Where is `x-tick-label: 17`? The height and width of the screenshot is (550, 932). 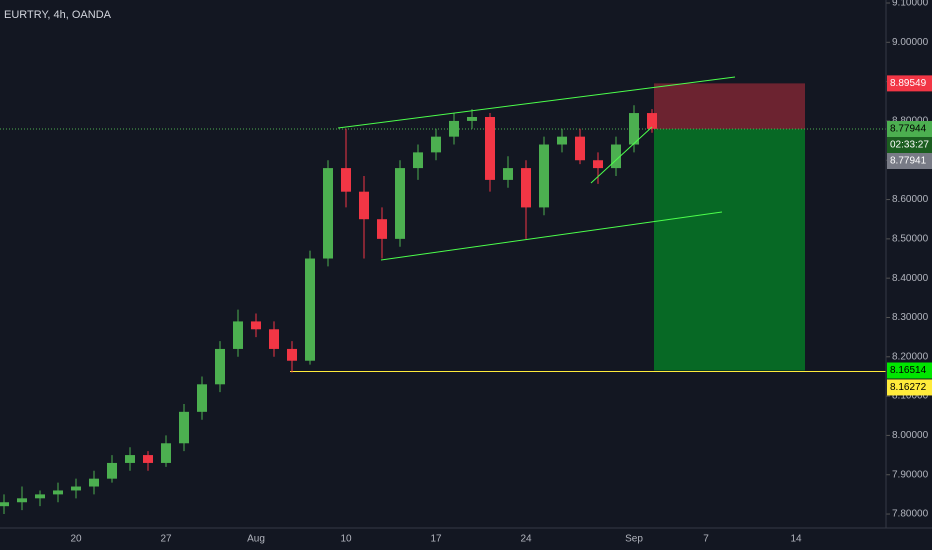 x-tick-label: 17 is located at coordinates (436, 539).